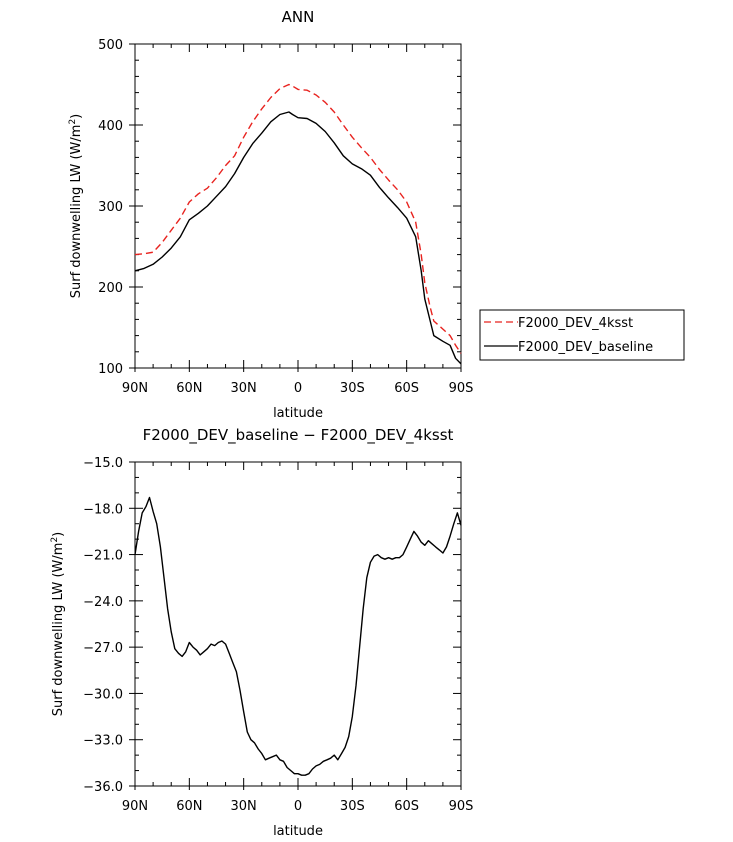  I want to click on legend-label-4ksst: F2000_DEV_4ksst, so click(575, 323).